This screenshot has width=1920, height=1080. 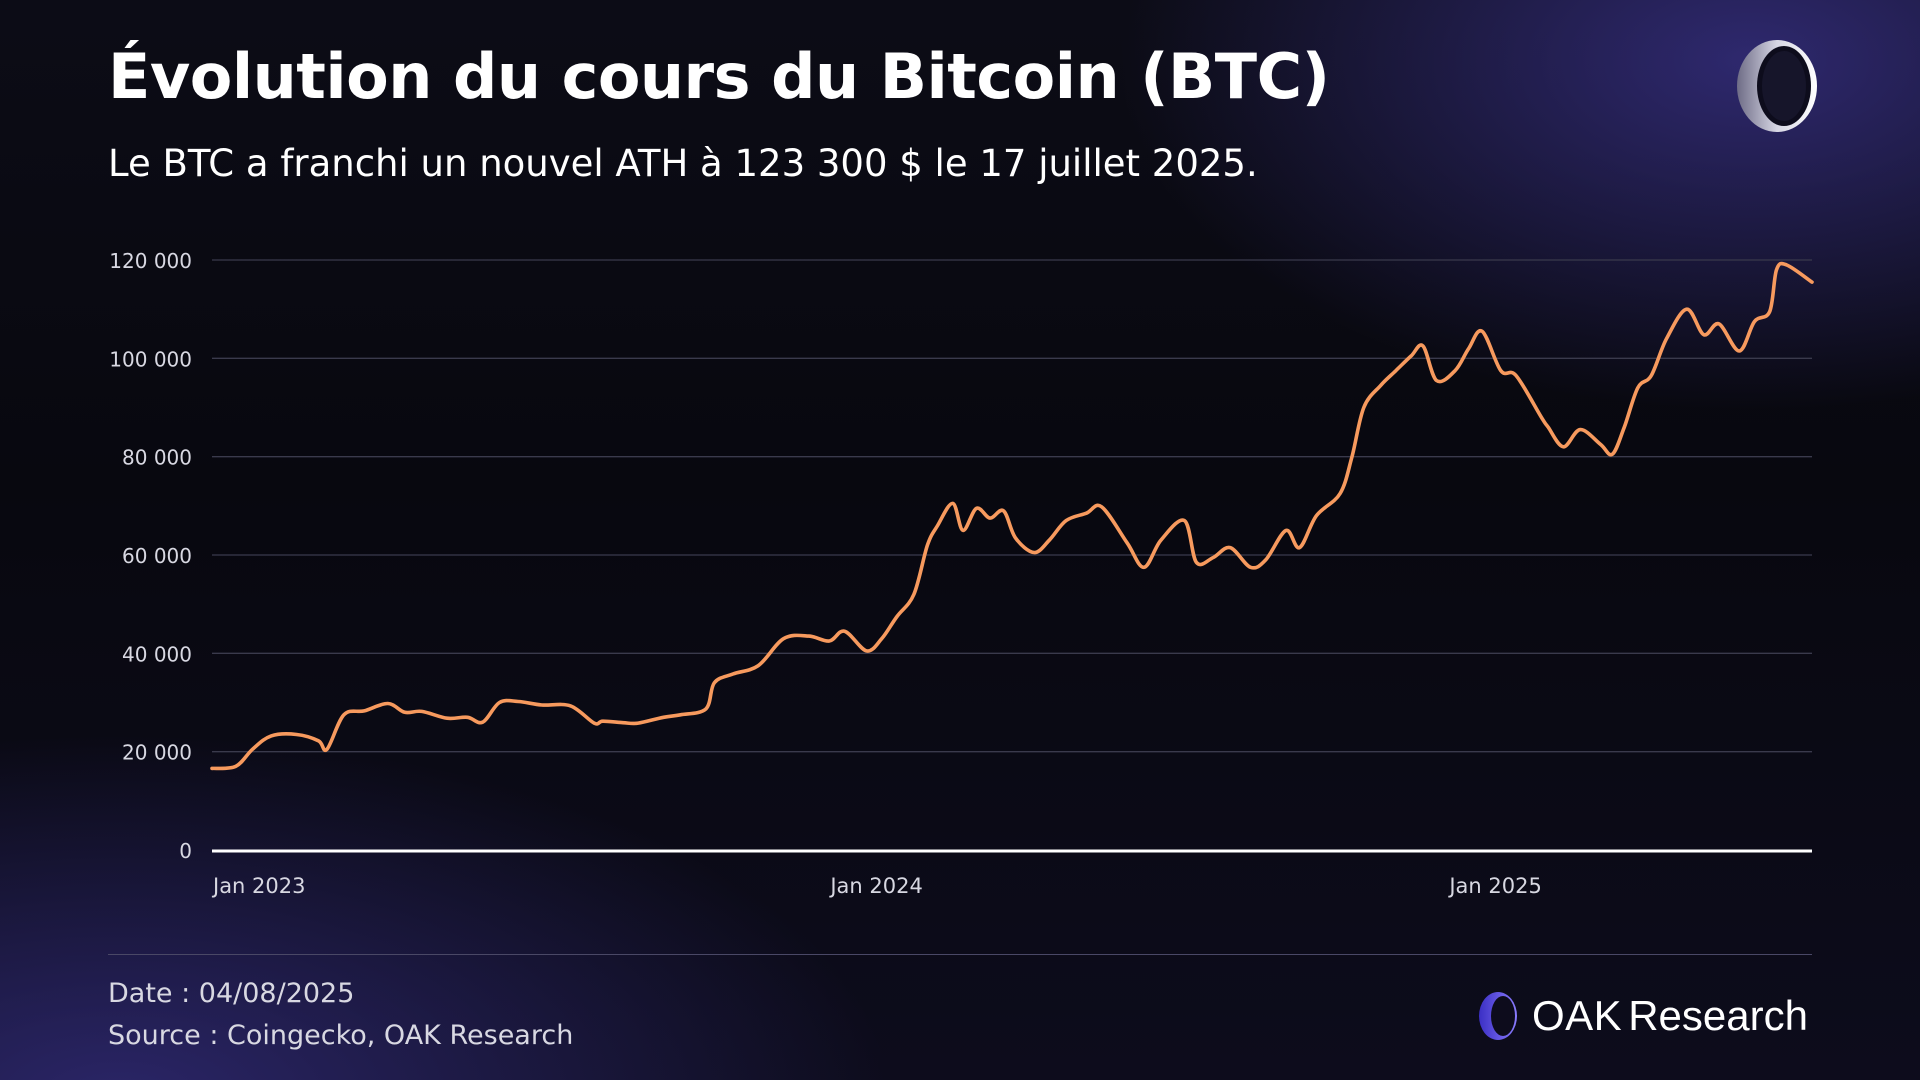 I want to click on y-tick-label: 120 000, so click(x=150, y=261).